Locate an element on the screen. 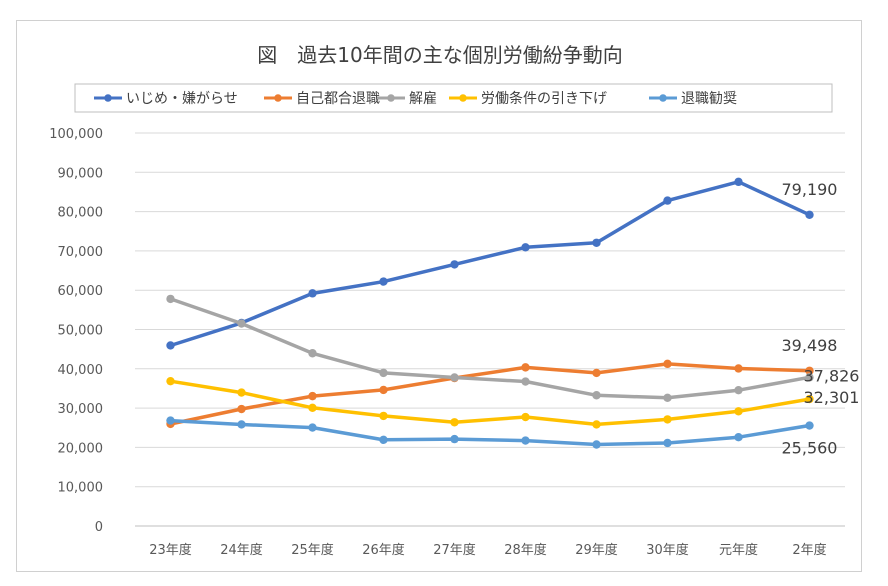  legend-label: いじめ・嫌がらせ is located at coordinates (182, 99).